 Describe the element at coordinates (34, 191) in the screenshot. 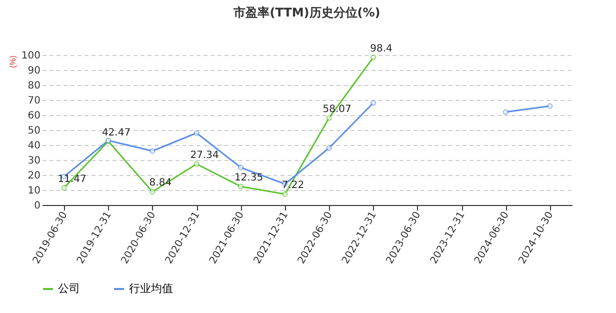

I see `y-tick-label: 10` at that location.